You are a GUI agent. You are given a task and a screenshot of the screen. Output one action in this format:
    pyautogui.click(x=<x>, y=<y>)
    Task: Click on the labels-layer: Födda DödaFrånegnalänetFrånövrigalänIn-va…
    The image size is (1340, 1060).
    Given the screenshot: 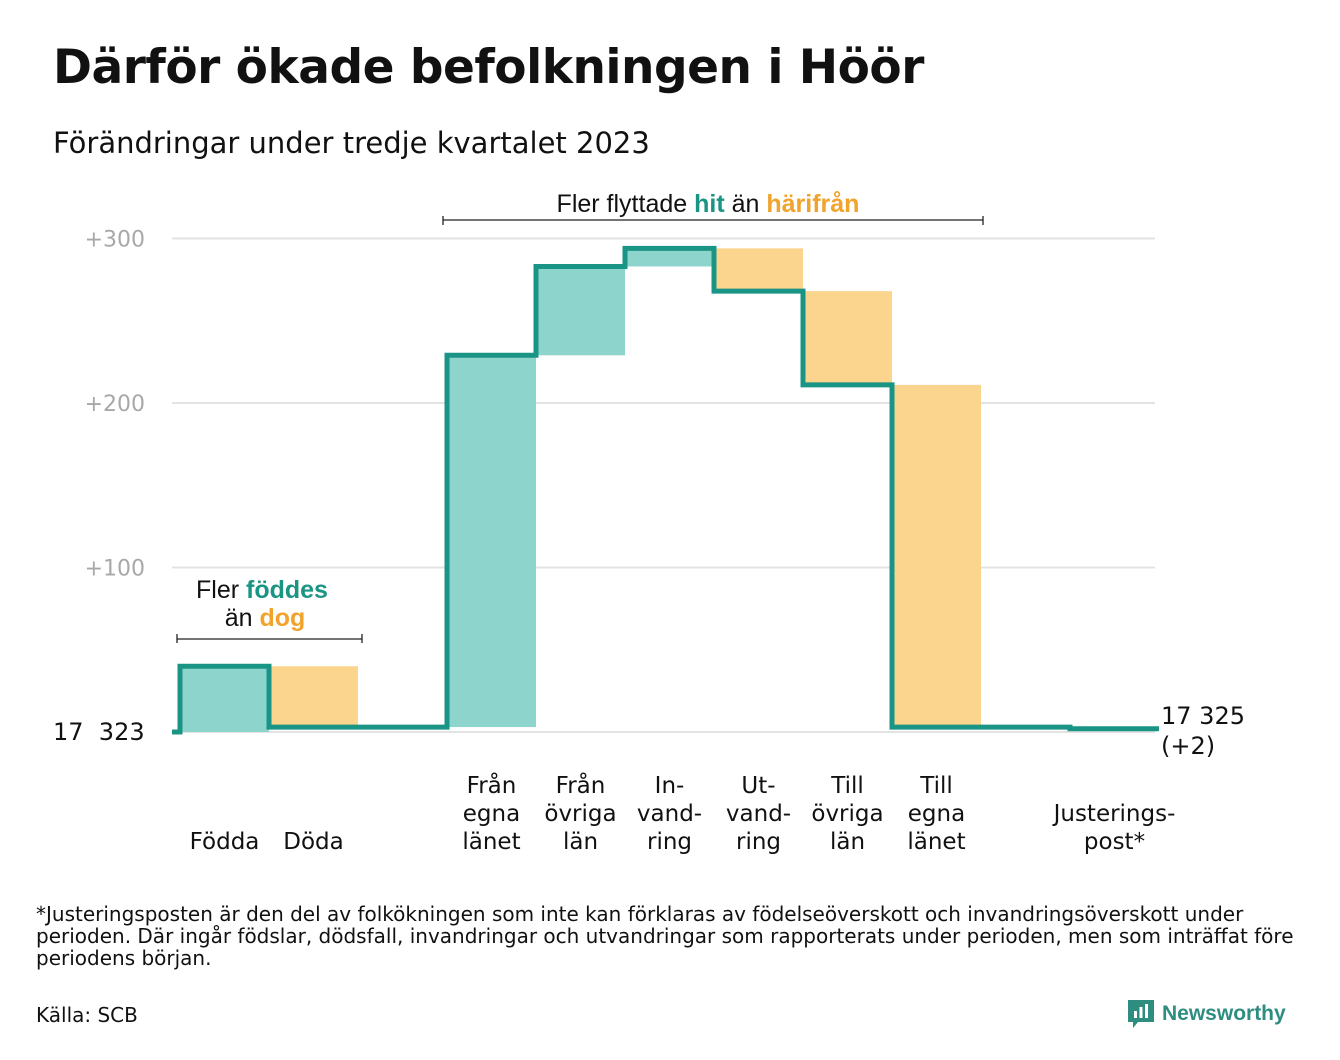 What is the action you would take?
    pyautogui.click(x=683, y=813)
    